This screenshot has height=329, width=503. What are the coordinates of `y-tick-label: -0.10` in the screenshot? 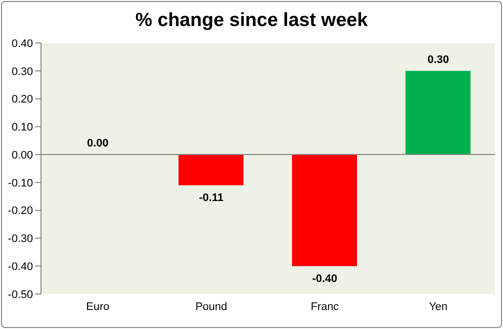 It's located at (20, 183).